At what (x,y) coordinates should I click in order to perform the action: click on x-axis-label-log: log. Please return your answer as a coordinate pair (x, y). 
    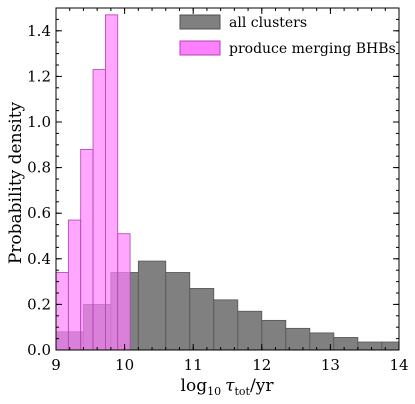
    Looking at the image, I should click on (194, 386).